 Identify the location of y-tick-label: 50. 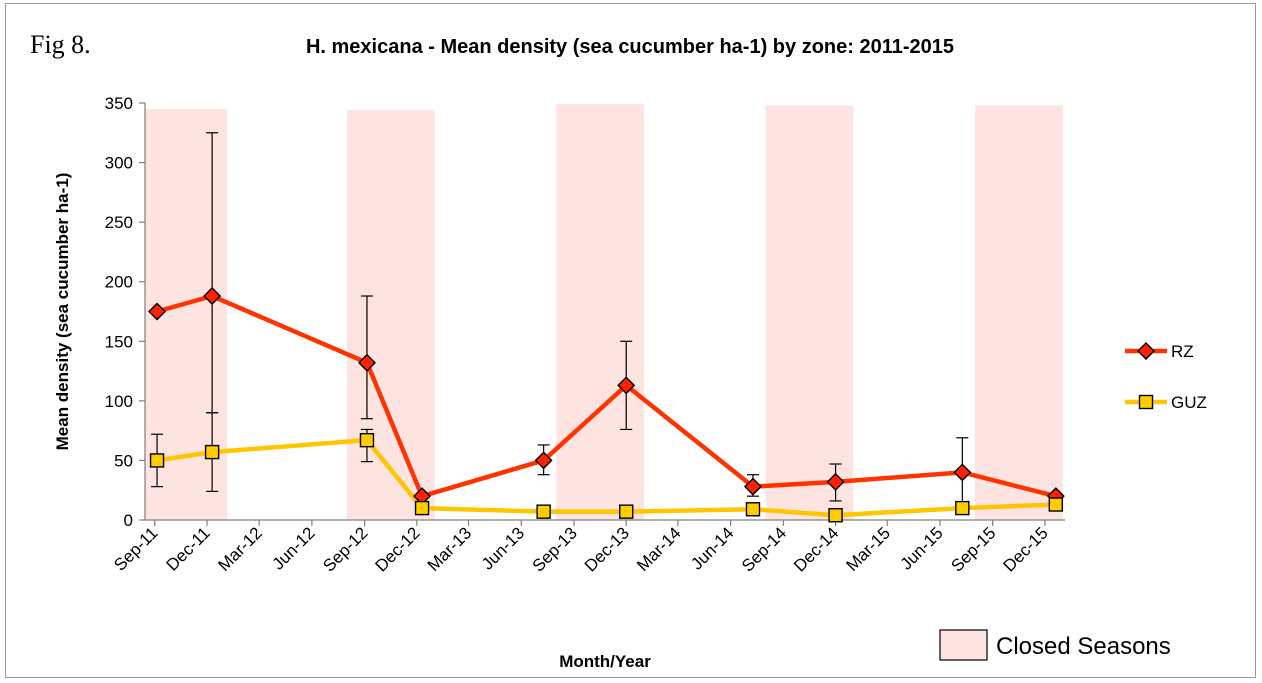
(123, 460).